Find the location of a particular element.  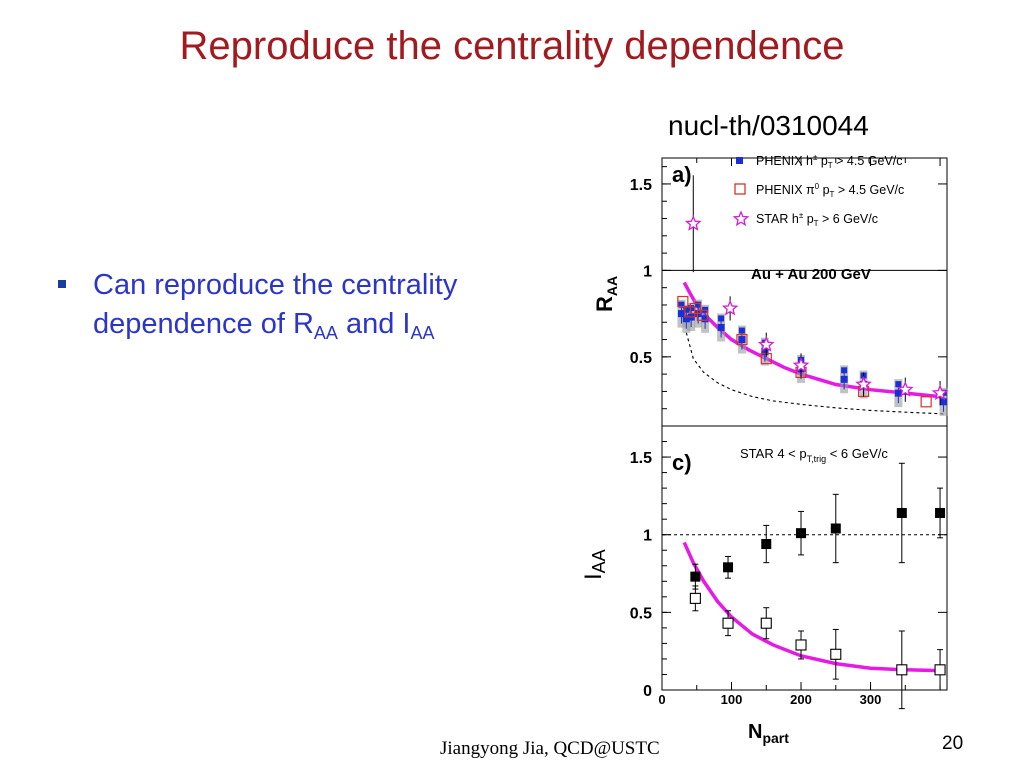

panel-a-ylabel-sub: AA is located at coordinates (612, 286).